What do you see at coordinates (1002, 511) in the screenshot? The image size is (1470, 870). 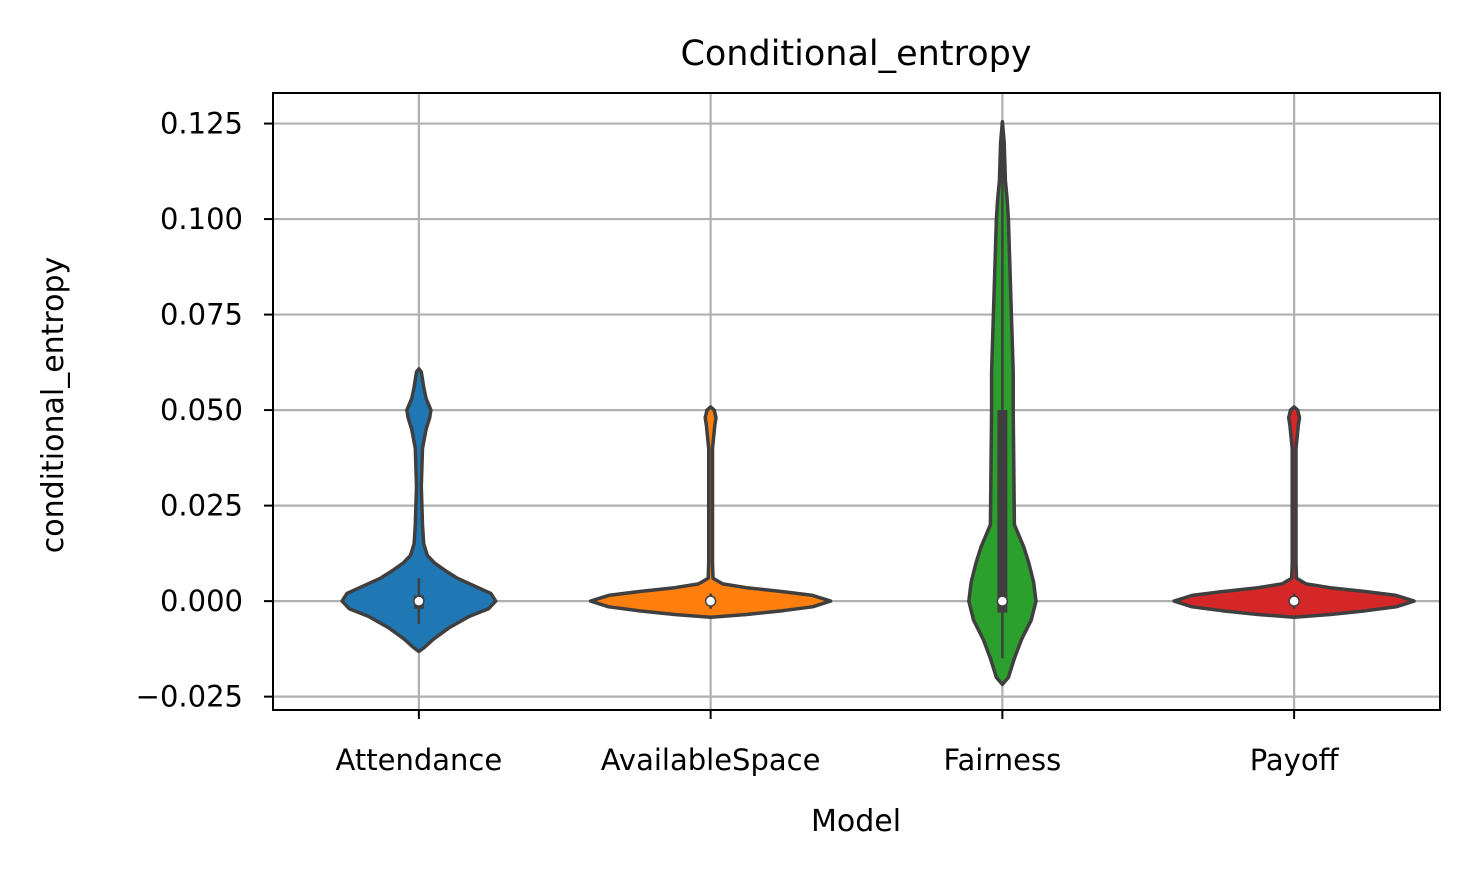 I see `violin-iqr-box` at bounding box center [1002, 511].